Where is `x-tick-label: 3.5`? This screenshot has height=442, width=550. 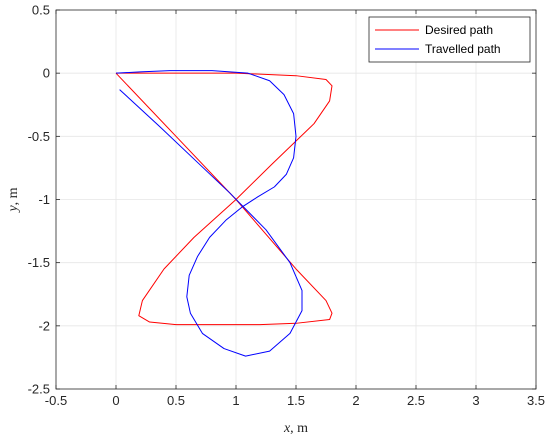
x-tick-label: 3.5 is located at coordinates (536, 400).